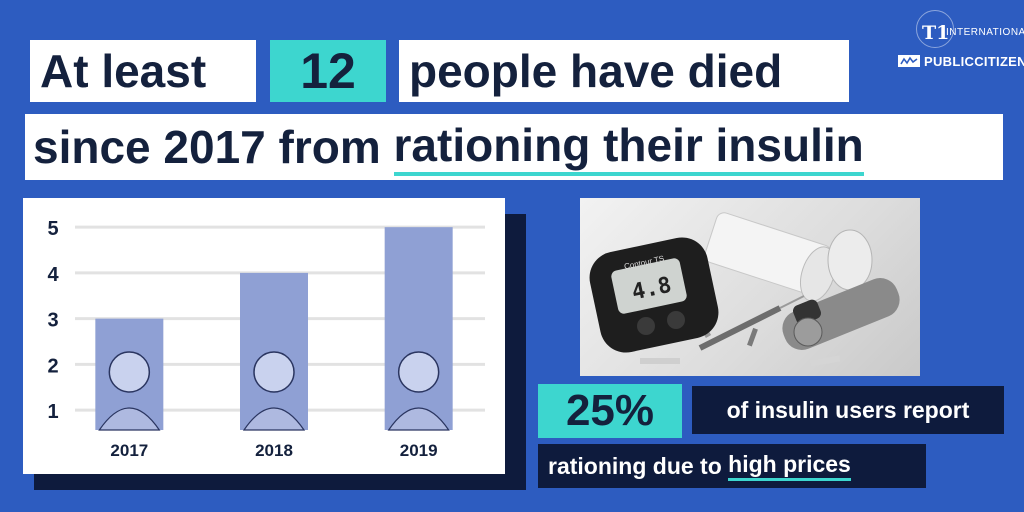 This screenshot has width=1024, height=512. What do you see at coordinates (123, 71) in the screenshot?
I see `headline-part1: At least` at bounding box center [123, 71].